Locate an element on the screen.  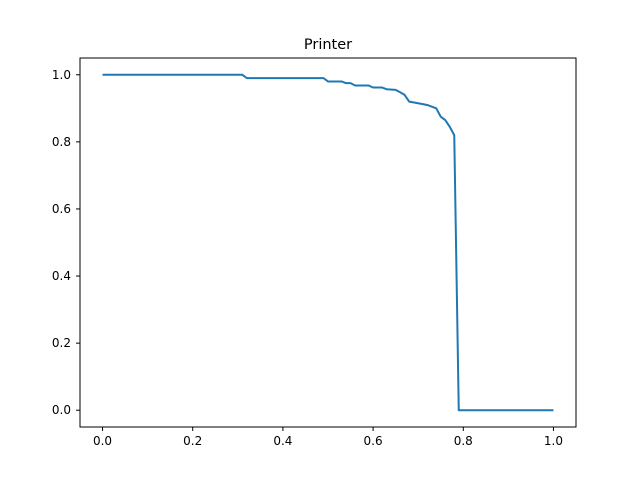
x-tick-label: 1.0 is located at coordinates (553, 441).